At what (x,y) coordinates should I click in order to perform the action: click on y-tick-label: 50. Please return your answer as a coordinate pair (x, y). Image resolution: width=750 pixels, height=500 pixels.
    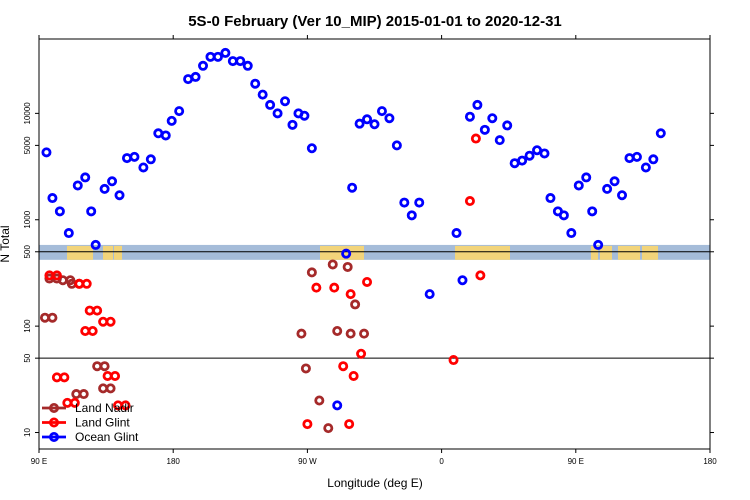
    Looking at the image, I should click on (27, 357).